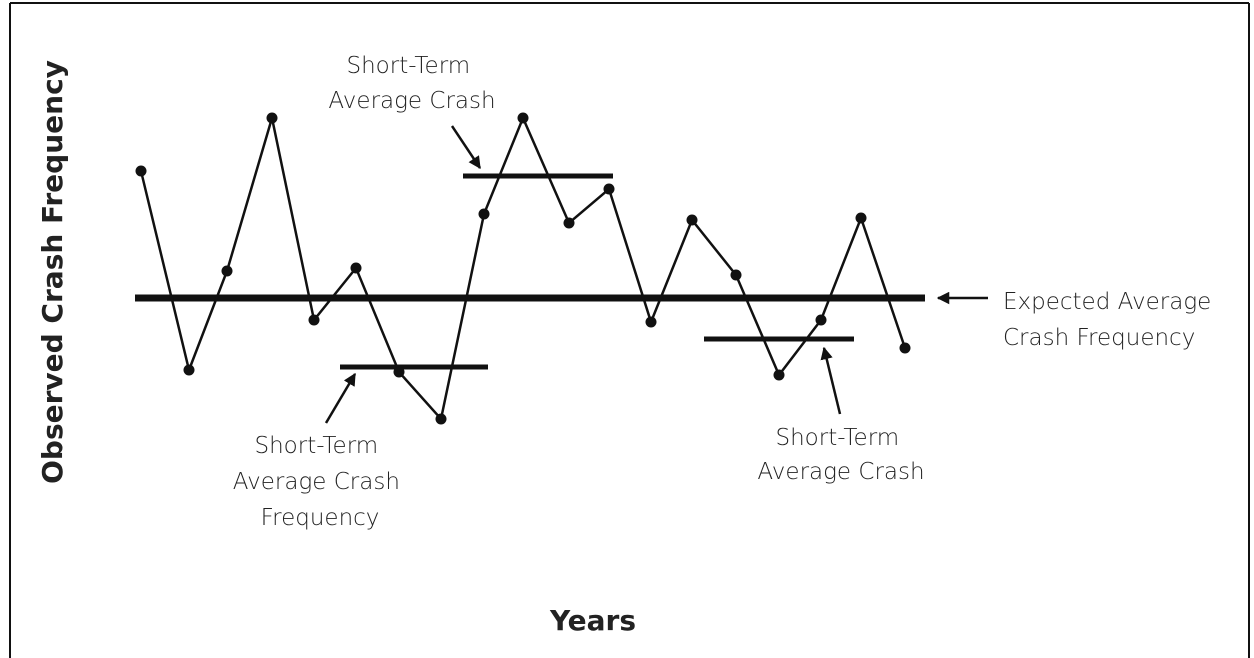 The height and width of the screenshot is (658, 1254). Describe the element at coordinates (52, 272) in the screenshot. I see `y-axis-label: Observed Crash Frequency` at that location.